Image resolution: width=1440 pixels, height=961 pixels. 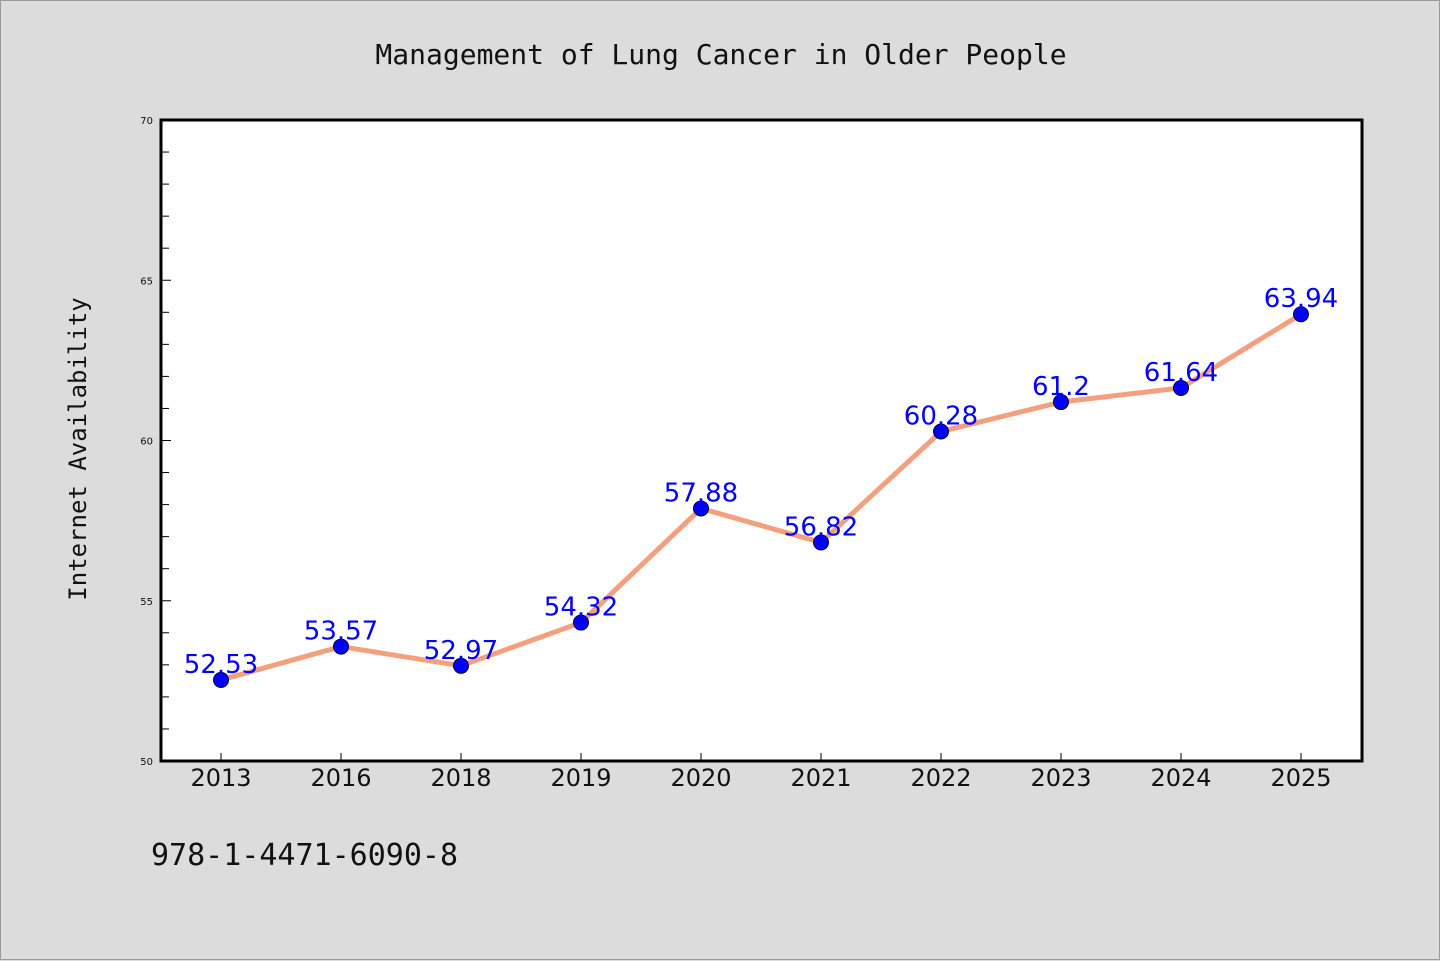 I want to click on data-label: 53.57, so click(x=341, y=632).